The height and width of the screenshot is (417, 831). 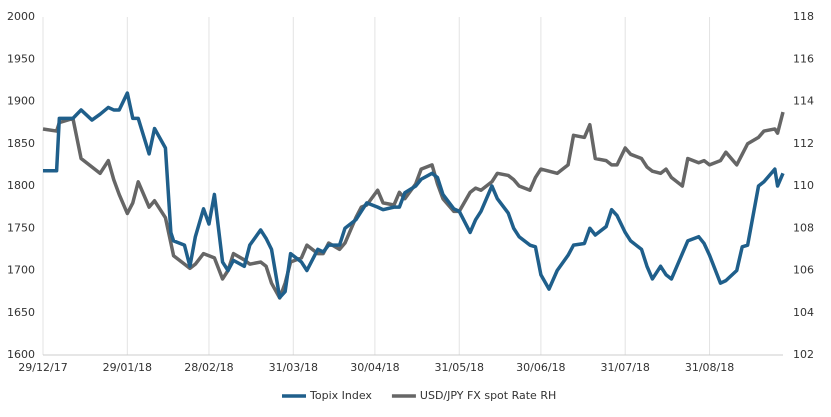 What do you see at coordinates (803, 16) in the screenshot?
I see `y2-tick-label: 118` at bounding box center [803, 16].